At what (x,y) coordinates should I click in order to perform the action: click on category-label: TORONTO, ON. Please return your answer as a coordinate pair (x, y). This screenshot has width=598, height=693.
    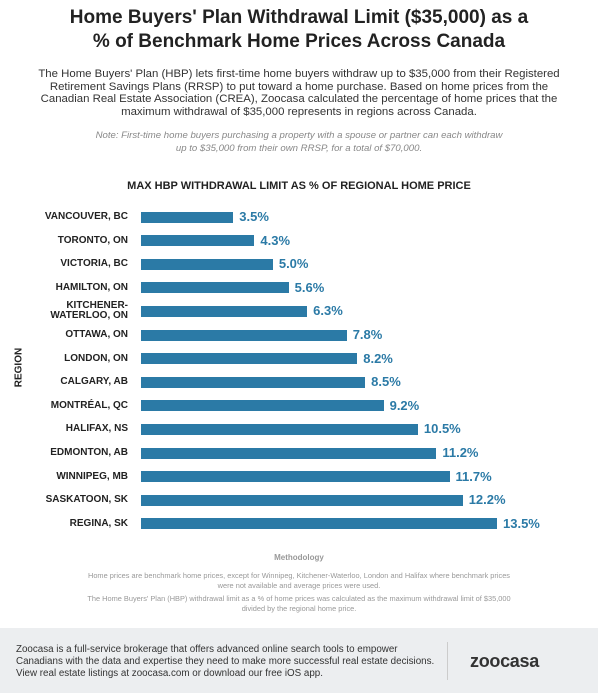
    Looking at the image, I should click on (92, 240).